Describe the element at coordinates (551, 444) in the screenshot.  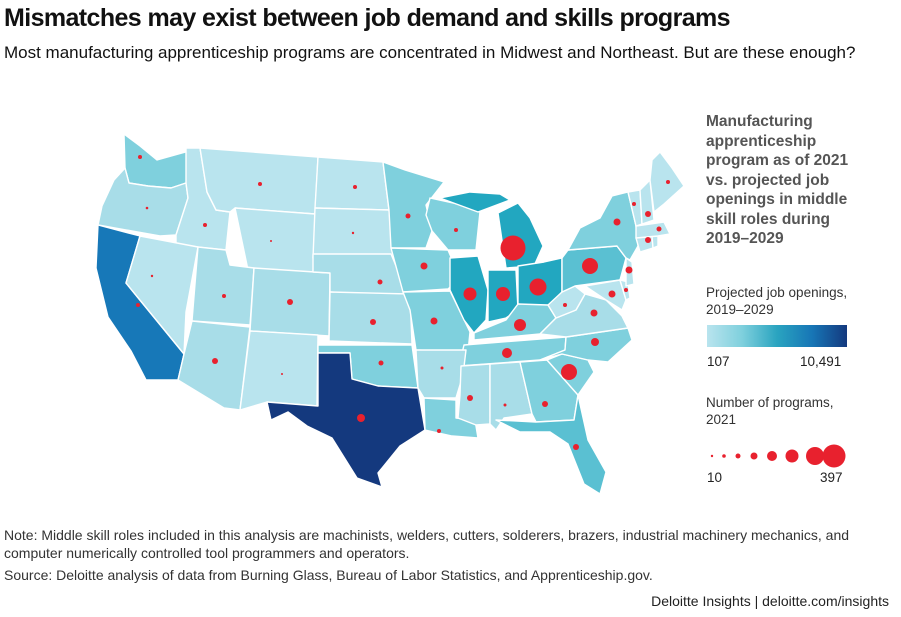
I see `state-florida` at that location.